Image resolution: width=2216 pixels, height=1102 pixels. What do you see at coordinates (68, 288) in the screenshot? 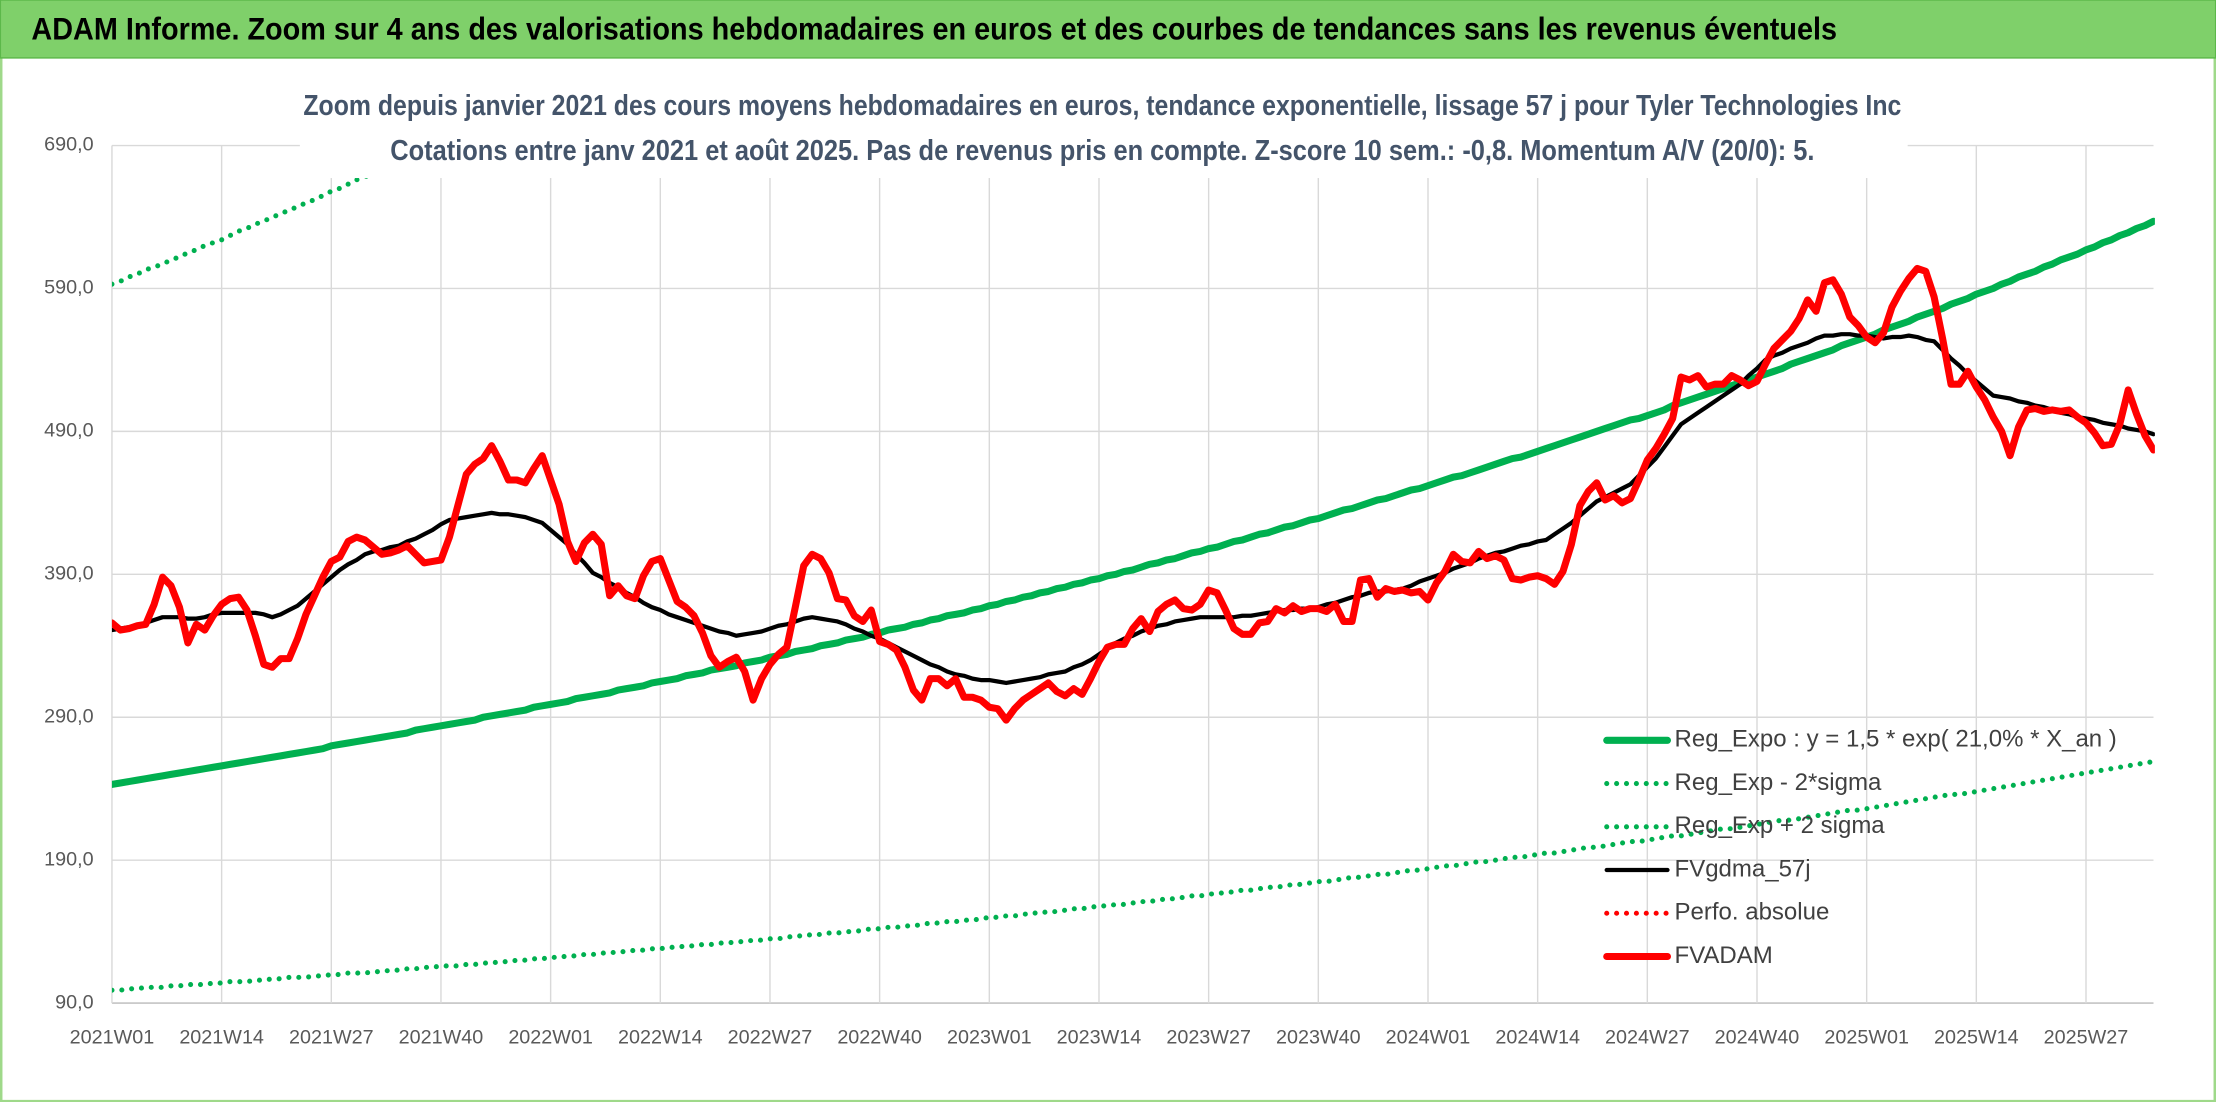
I see `y-tick-label: 590,0` at bounding box center [68, 288].